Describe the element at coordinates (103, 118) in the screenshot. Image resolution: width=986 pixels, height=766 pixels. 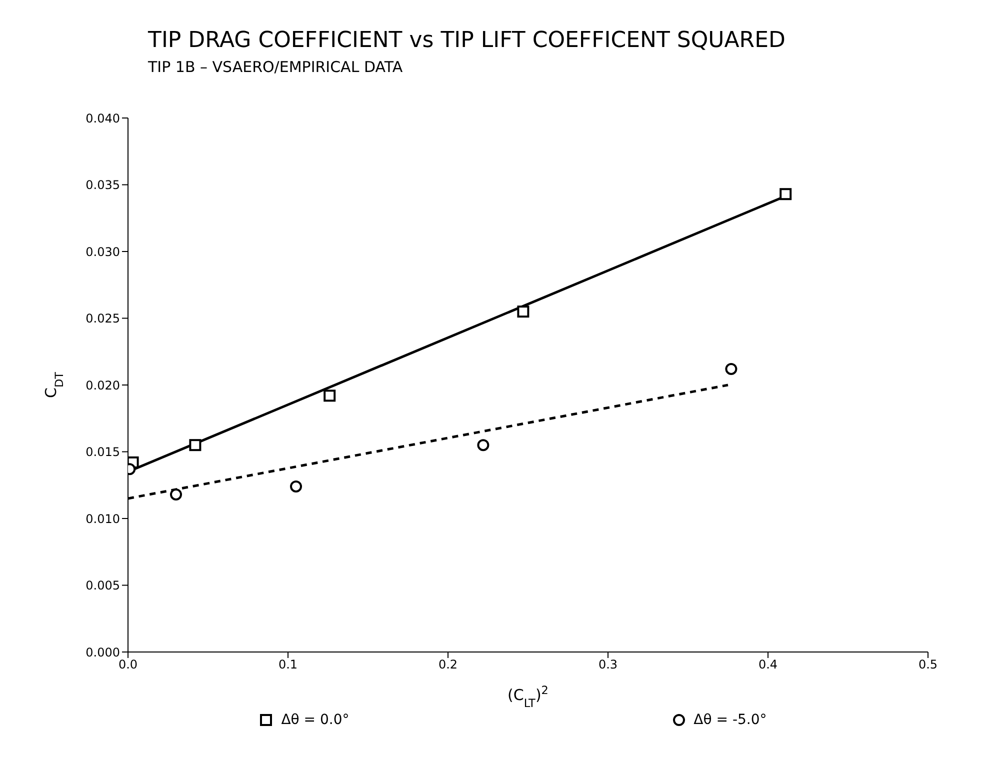
I see `y-tick-label: 0.040` at that location.